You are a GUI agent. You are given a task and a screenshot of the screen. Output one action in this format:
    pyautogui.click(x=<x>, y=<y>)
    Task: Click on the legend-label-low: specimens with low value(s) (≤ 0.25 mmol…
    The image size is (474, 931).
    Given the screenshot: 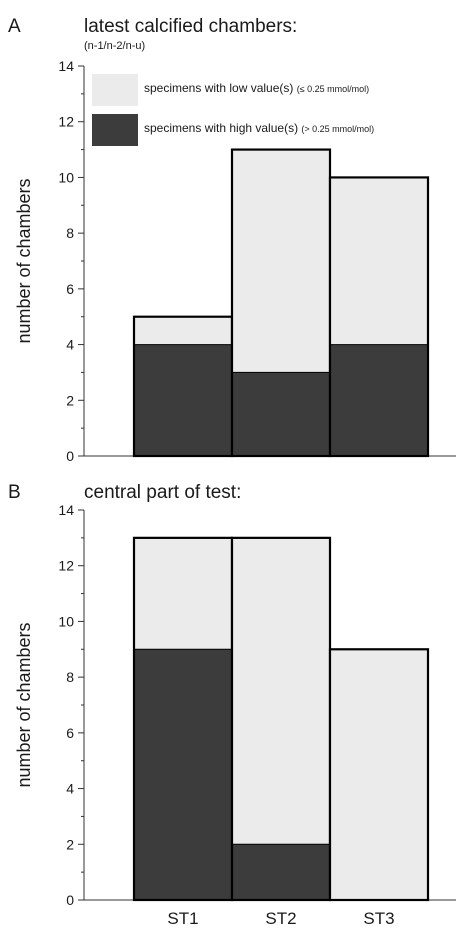 What is the action you would take?
    pyautogui.click(x=256, y=88)
    